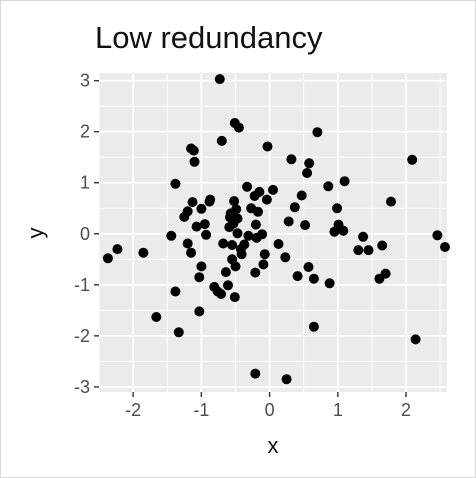 Image resolution: width=476 pixels, height=478 pixels. I want to click on x-tick-label: 1, so click(338, 410).